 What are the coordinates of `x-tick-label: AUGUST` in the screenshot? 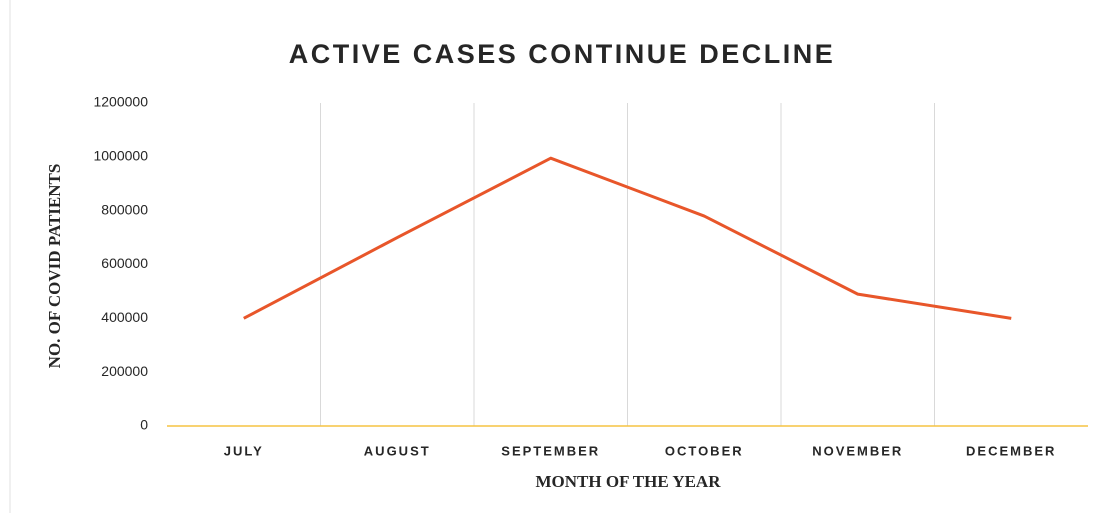 It's located at (397, 450).